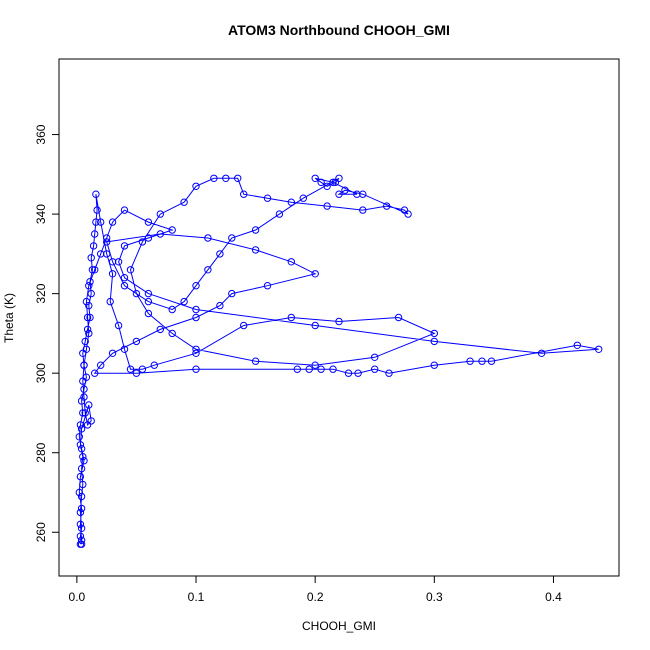 Image resolution: width=650 pixels, height=650 pixels. What do you see at coordinates (339, 30) in the screenshot?
I see `chart-title: ATOM3 Northbound CHOOH_GMI` at bounding box center [339, 30].